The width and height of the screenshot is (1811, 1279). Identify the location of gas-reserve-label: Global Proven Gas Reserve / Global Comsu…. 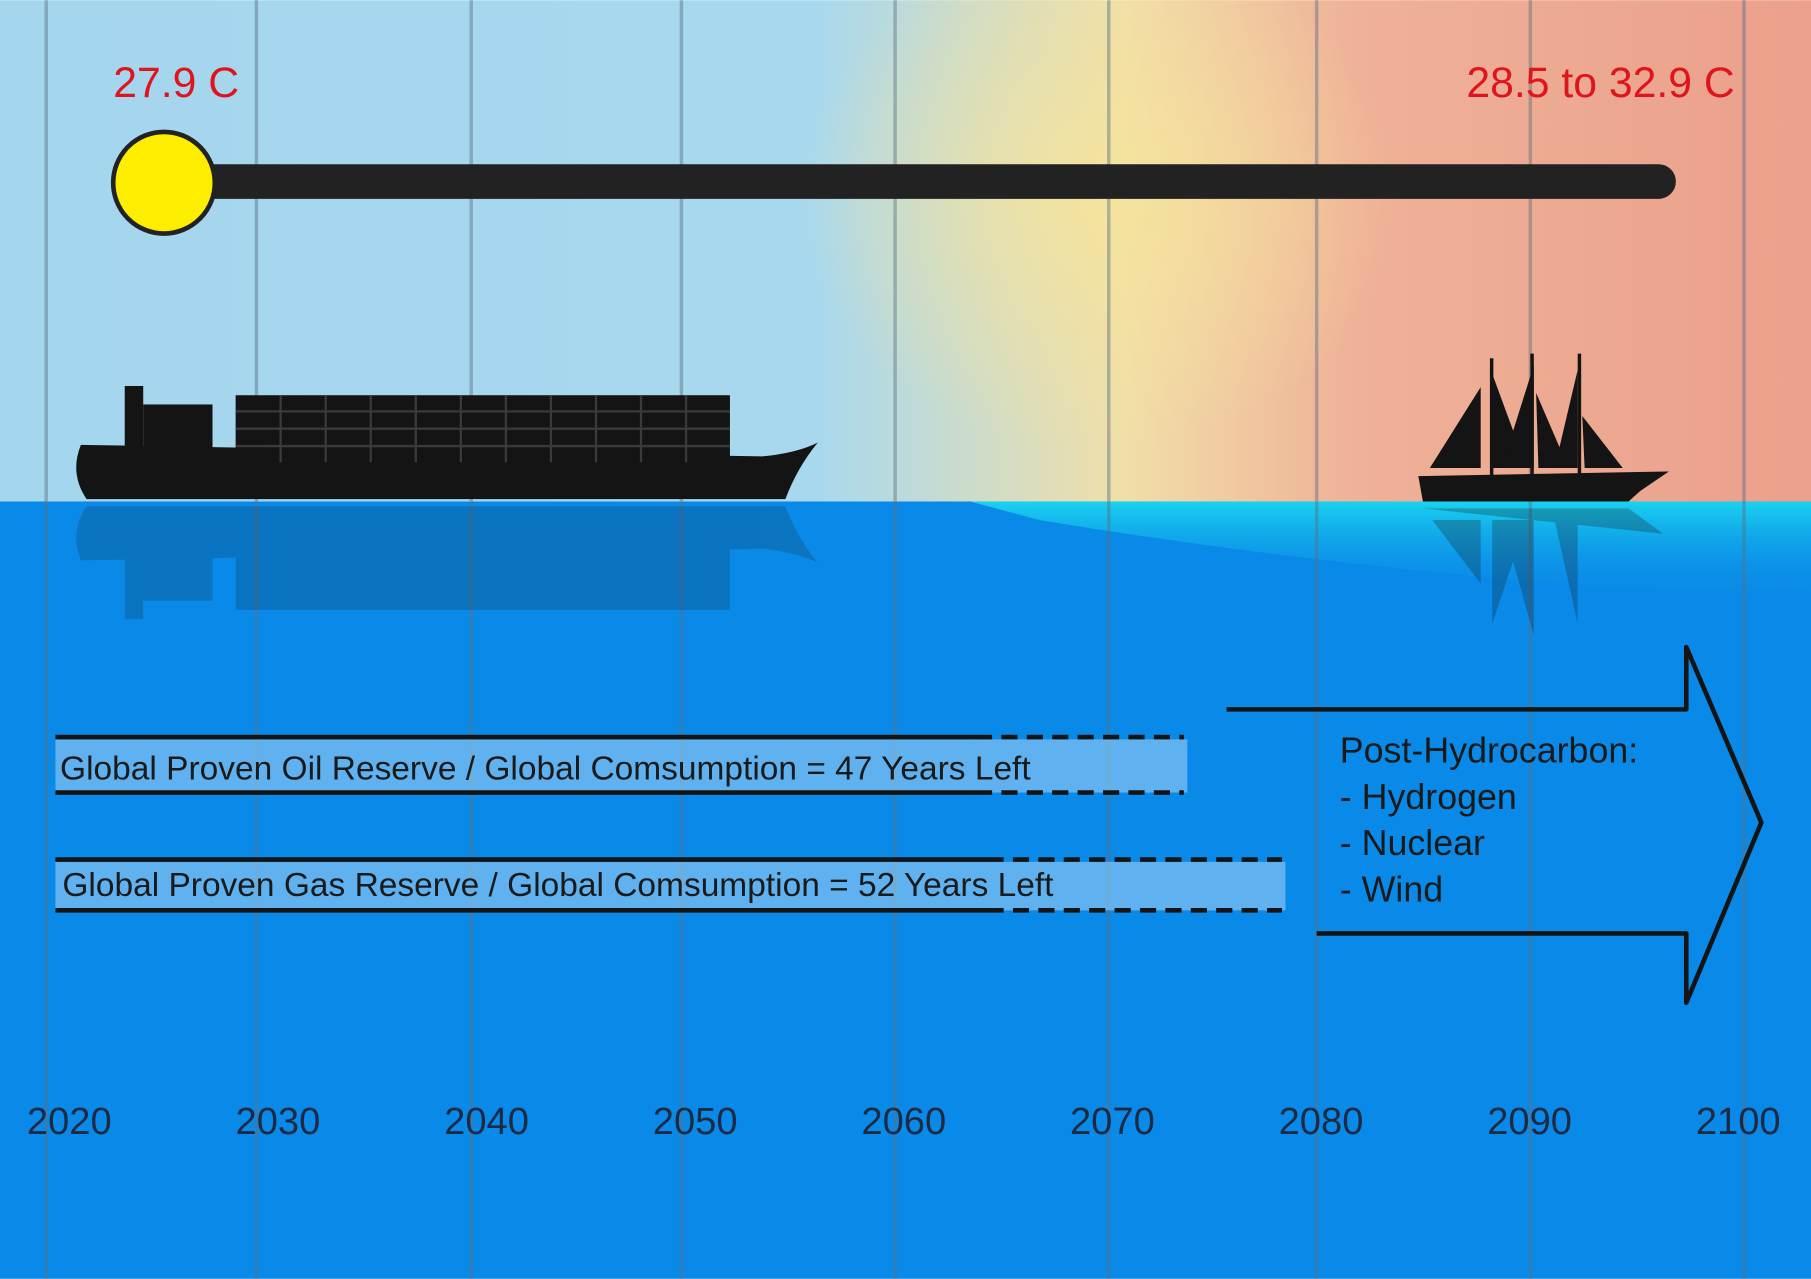
(558, 885).